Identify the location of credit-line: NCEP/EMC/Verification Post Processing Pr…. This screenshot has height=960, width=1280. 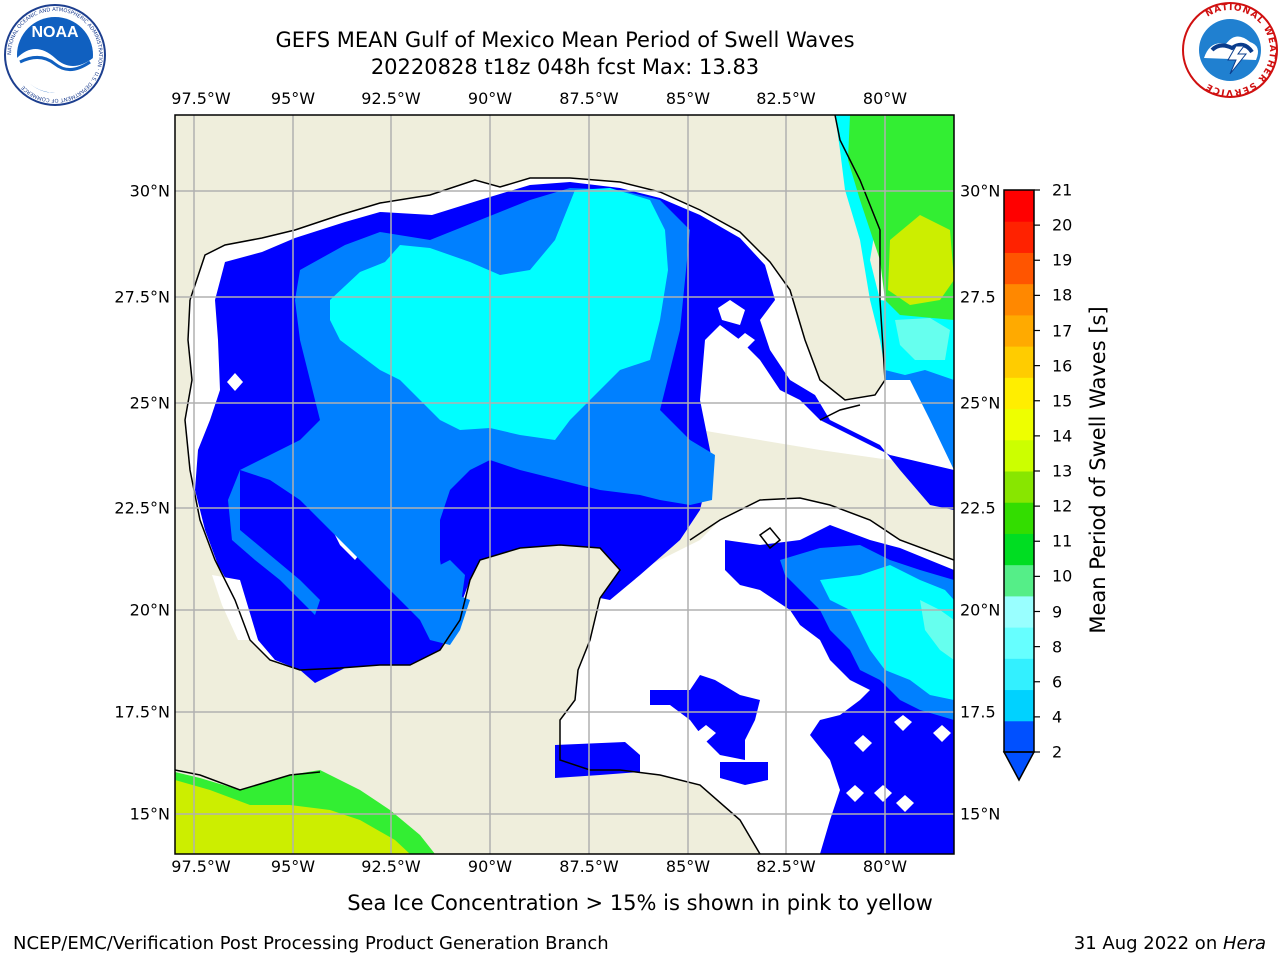
(311, 943).